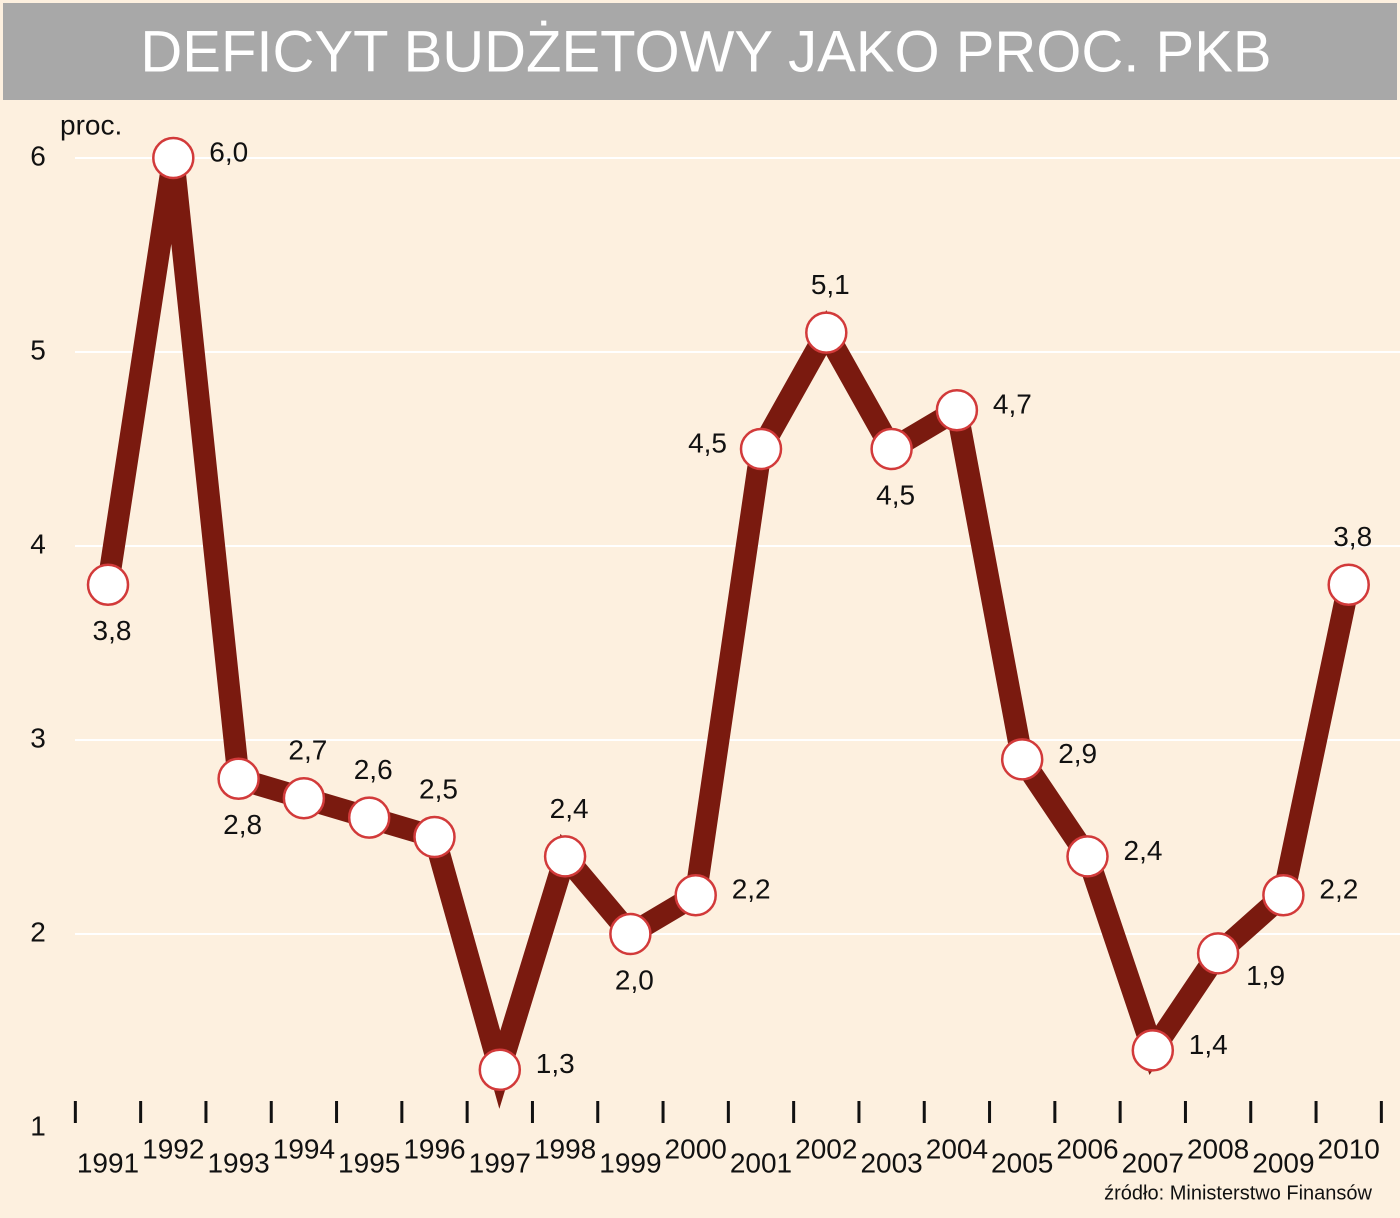 The height and width of the screenshot is (1218, 1400). What do you see at coordinates (242, 824) in the screenshot?
I see `value-label: 2,8` at bounding box center [242, 824].